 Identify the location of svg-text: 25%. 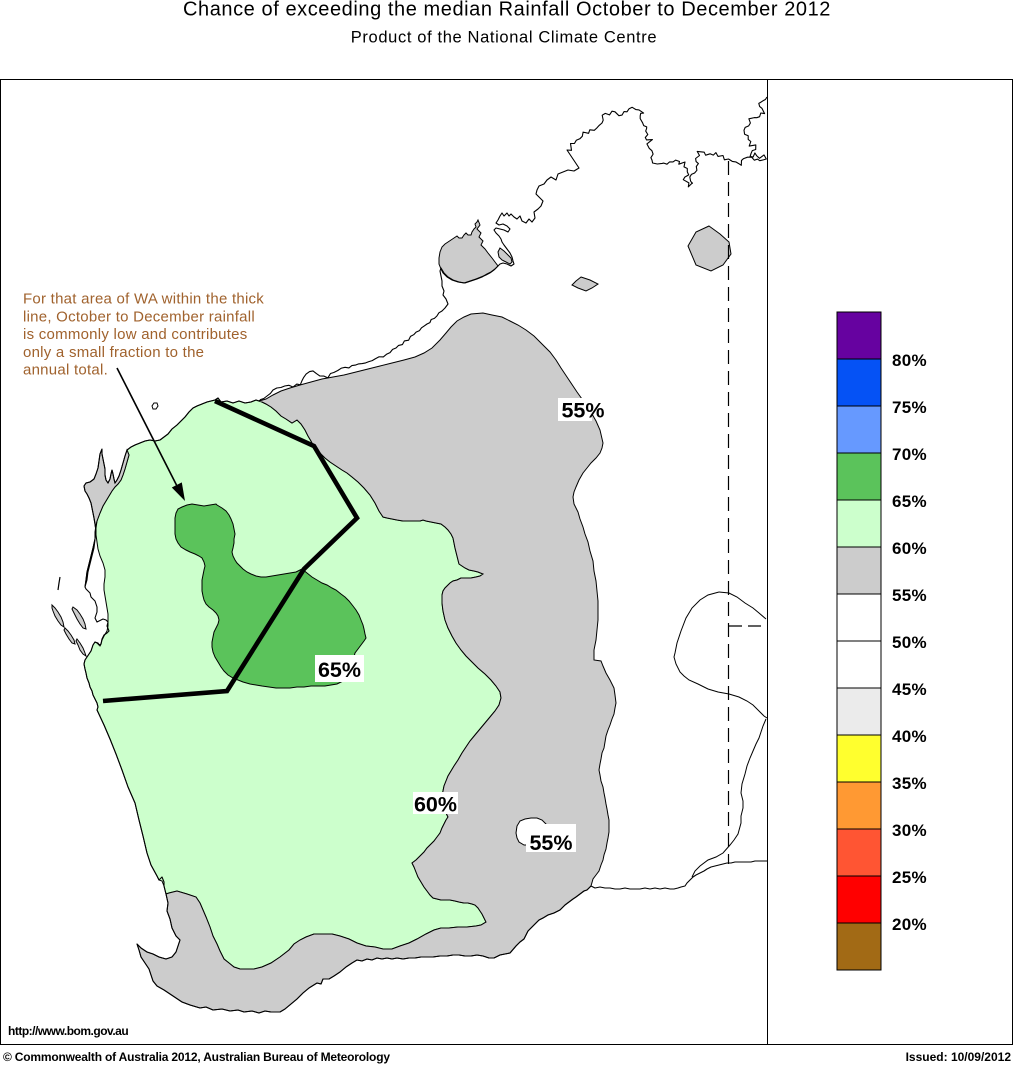
(909, 877).